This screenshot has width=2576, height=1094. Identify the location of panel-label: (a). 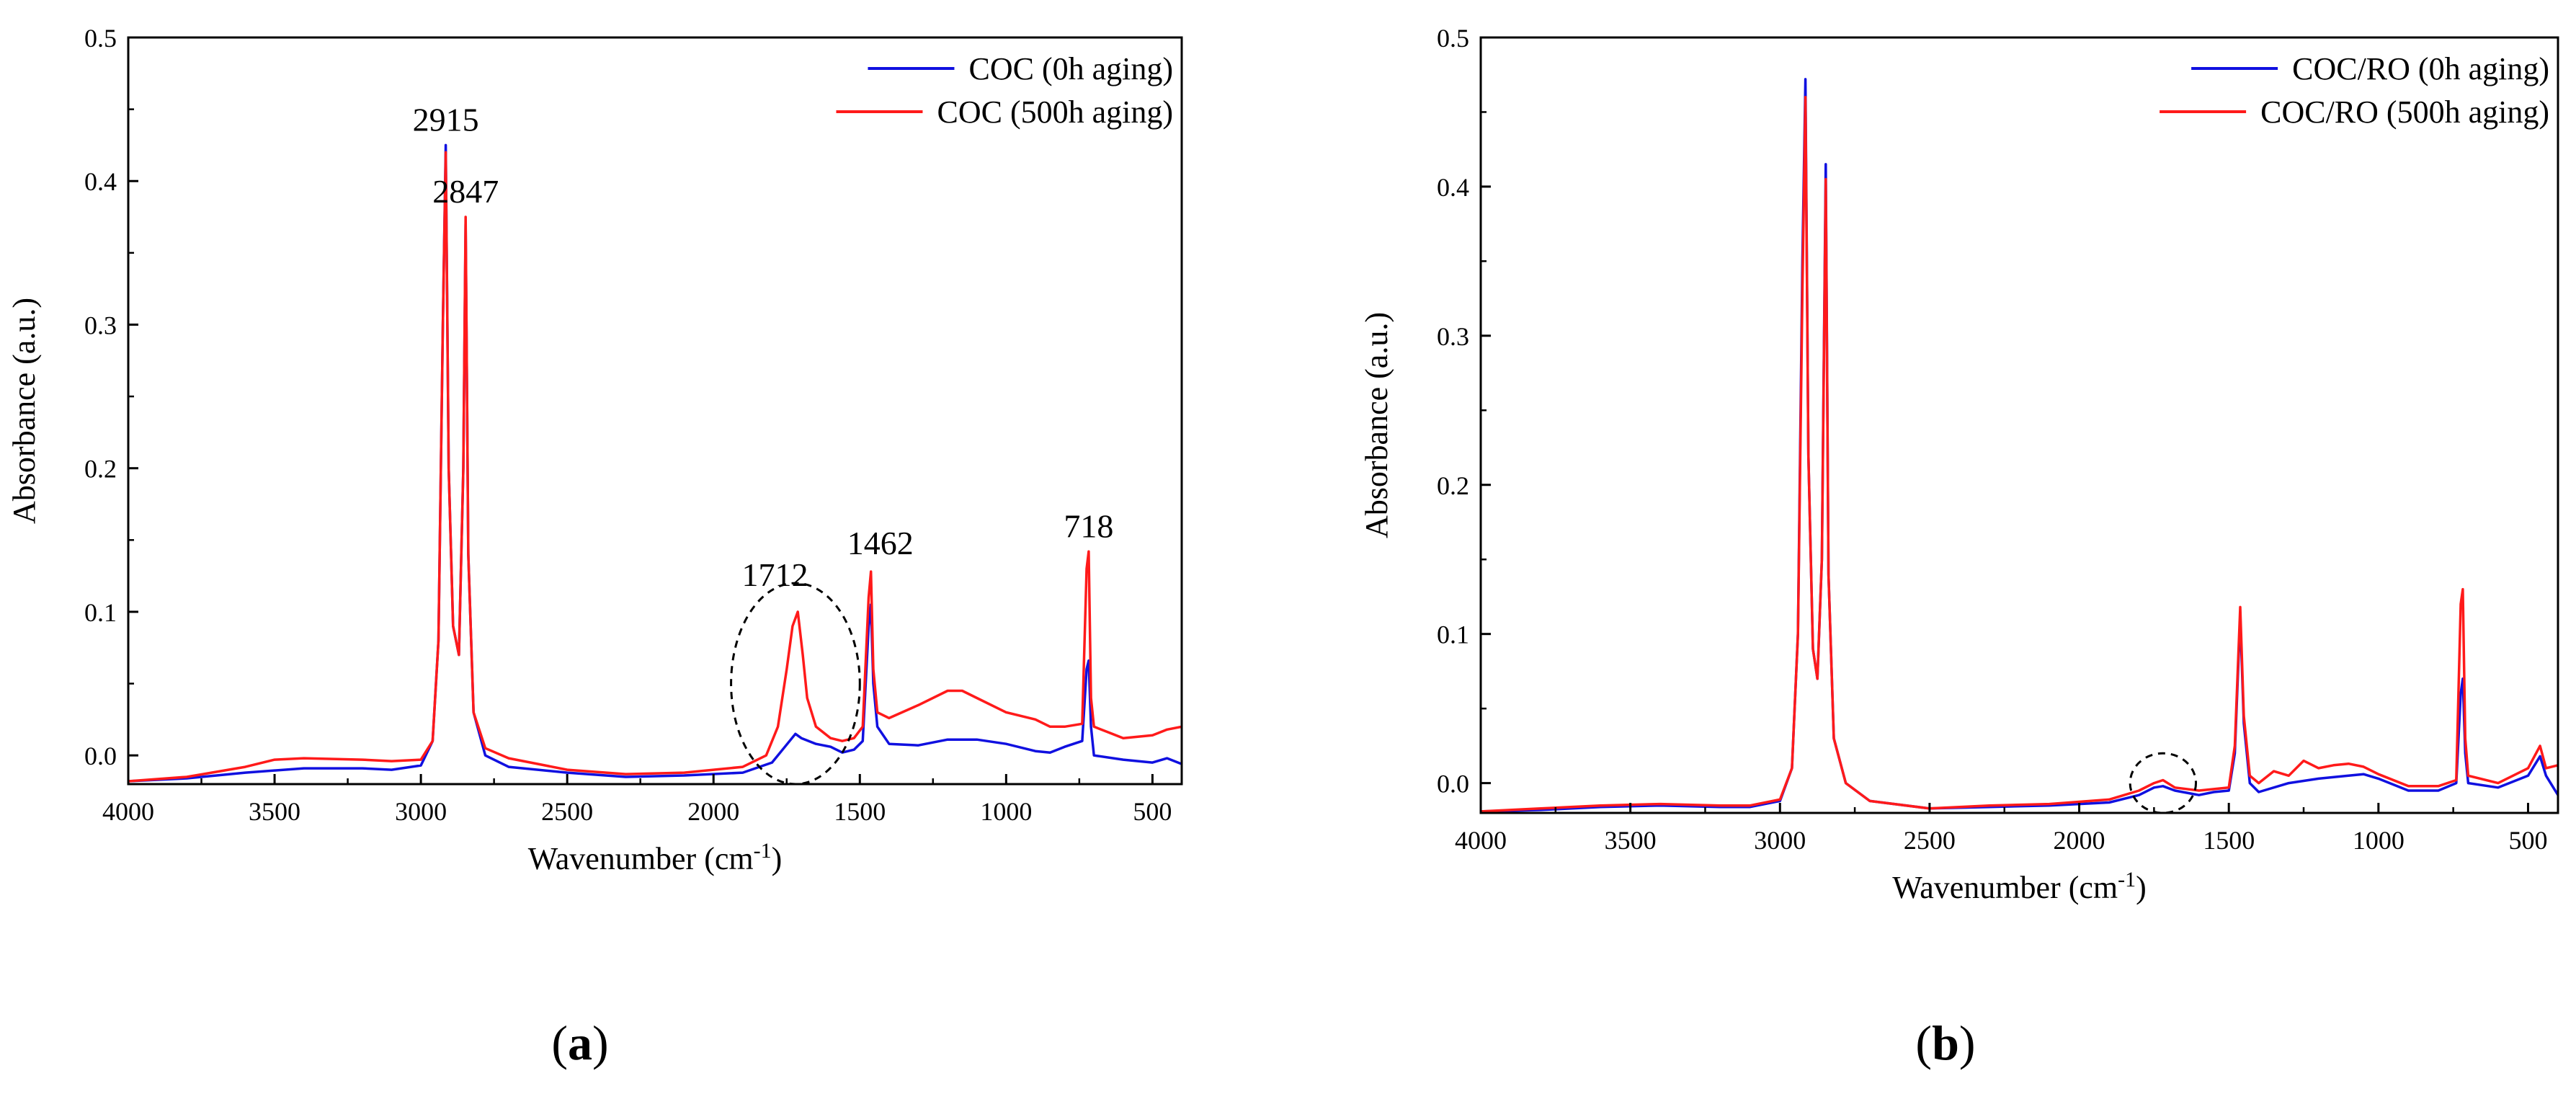
(579, 1042).